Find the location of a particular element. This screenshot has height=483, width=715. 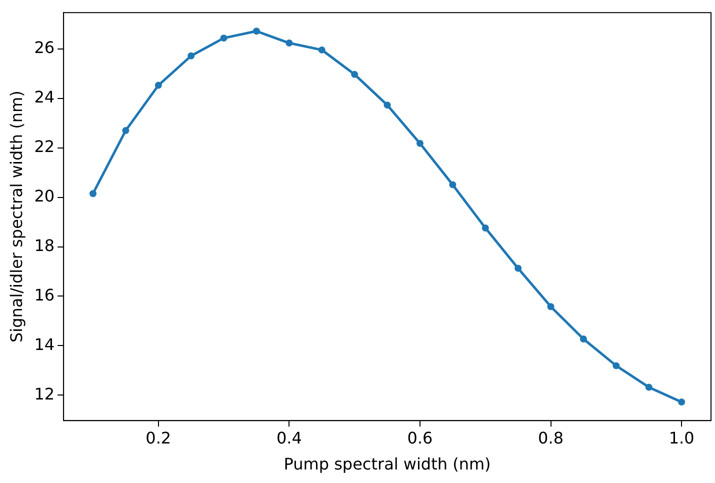

y-tick-label: 14 is located at coordinates (44, 344).